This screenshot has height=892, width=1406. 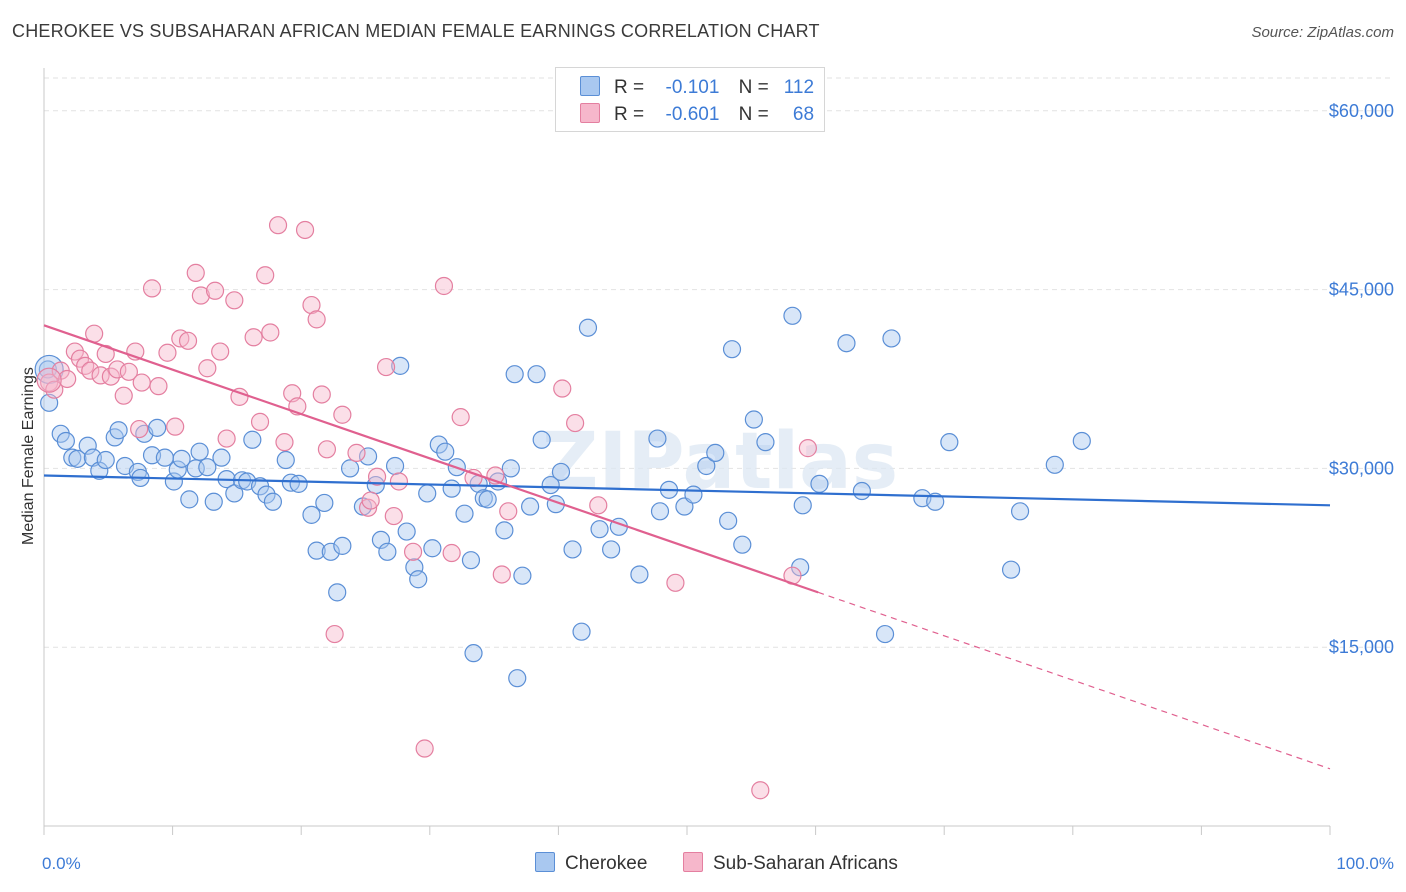 I want to click on legend-r-value-sub-saharan: -0.601, so click(x=692, y=114).